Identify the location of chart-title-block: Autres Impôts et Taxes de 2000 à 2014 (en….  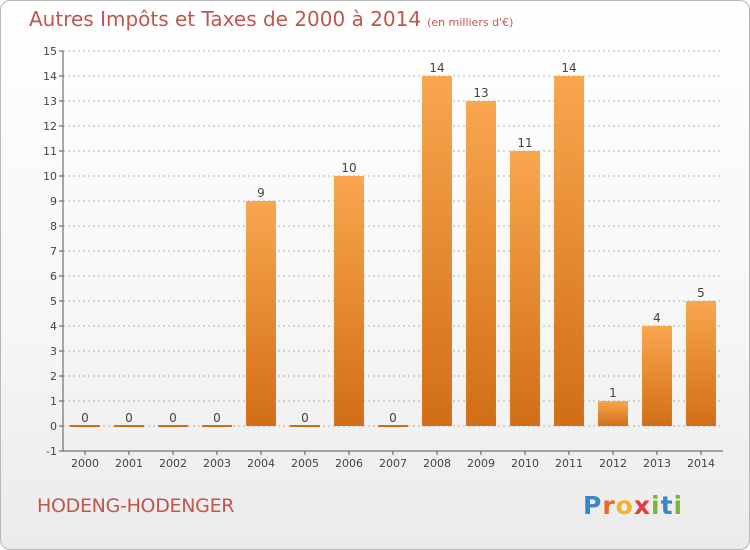
(271, 19).